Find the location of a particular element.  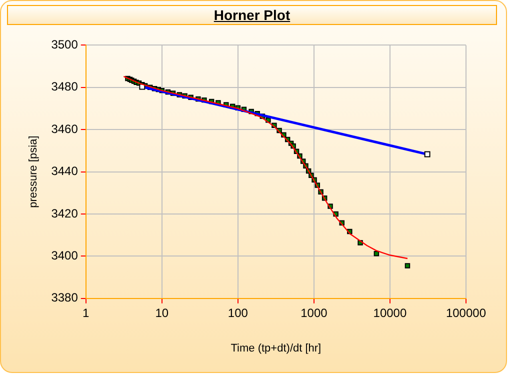

chart-title: Horner Plot is located at coordinates (252, 15).